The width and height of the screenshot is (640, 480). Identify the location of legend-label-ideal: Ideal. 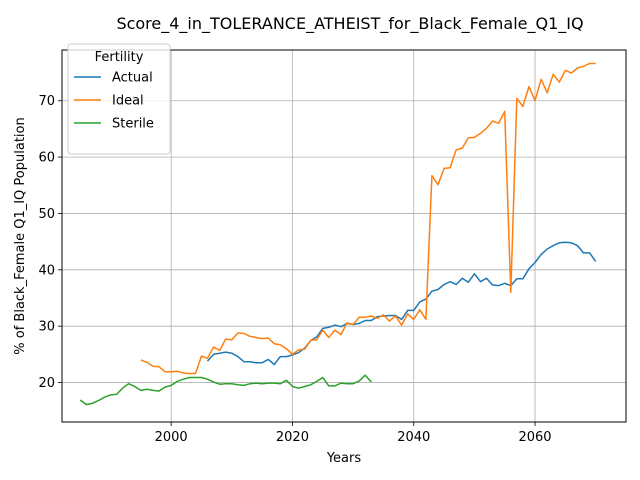
(128, 101).